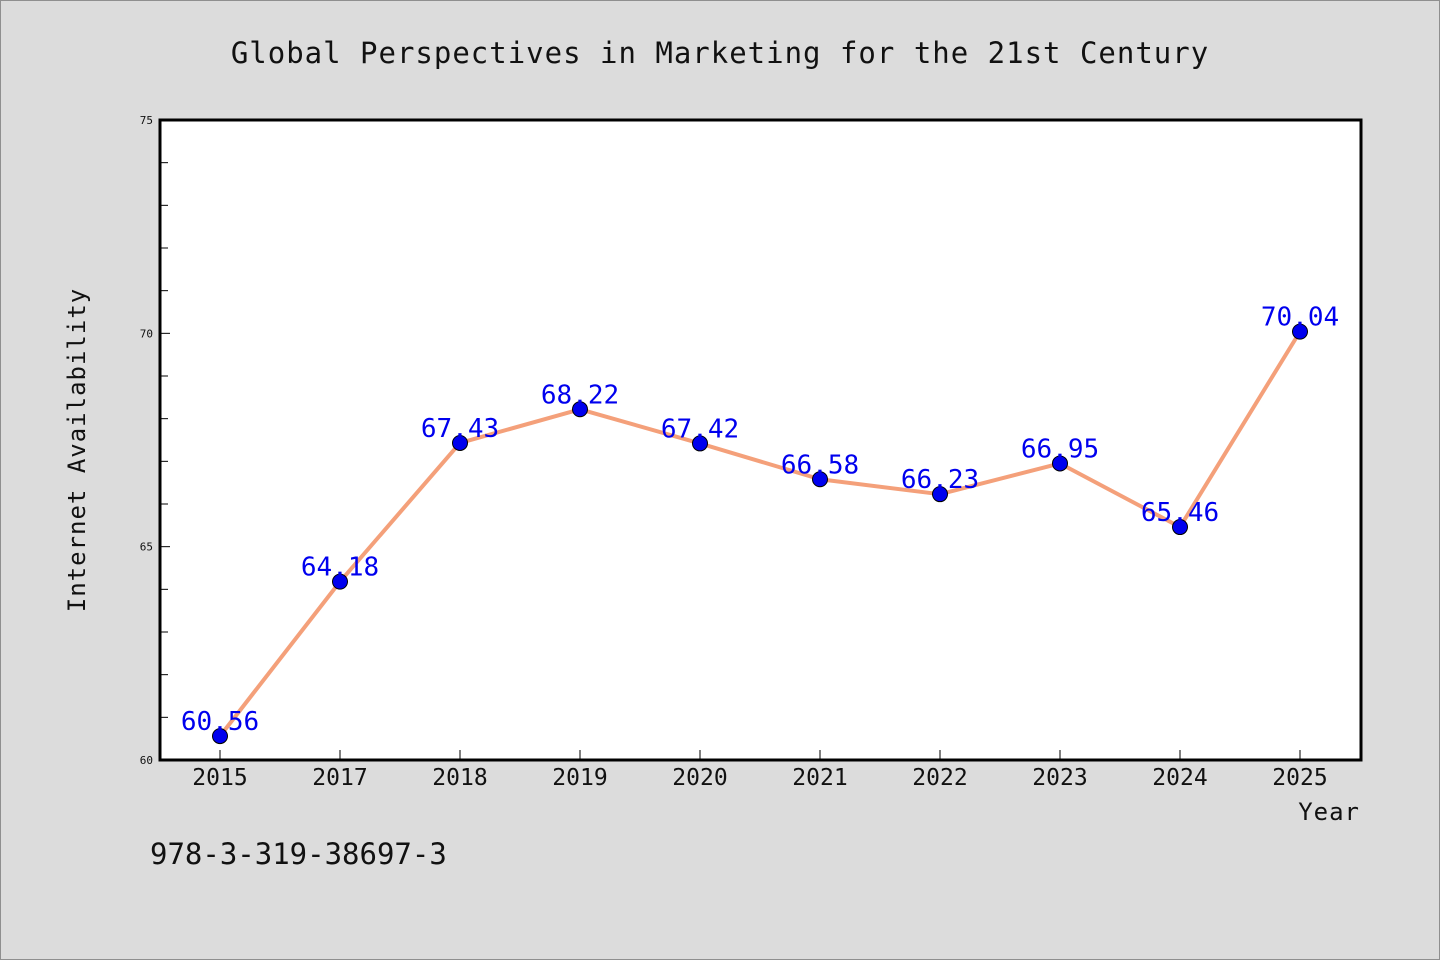 This screenshot has height=960, width=1440. Describe the element at coordinates (700, 429) in the screenshot. I see `data-label: 67.42` at that location.